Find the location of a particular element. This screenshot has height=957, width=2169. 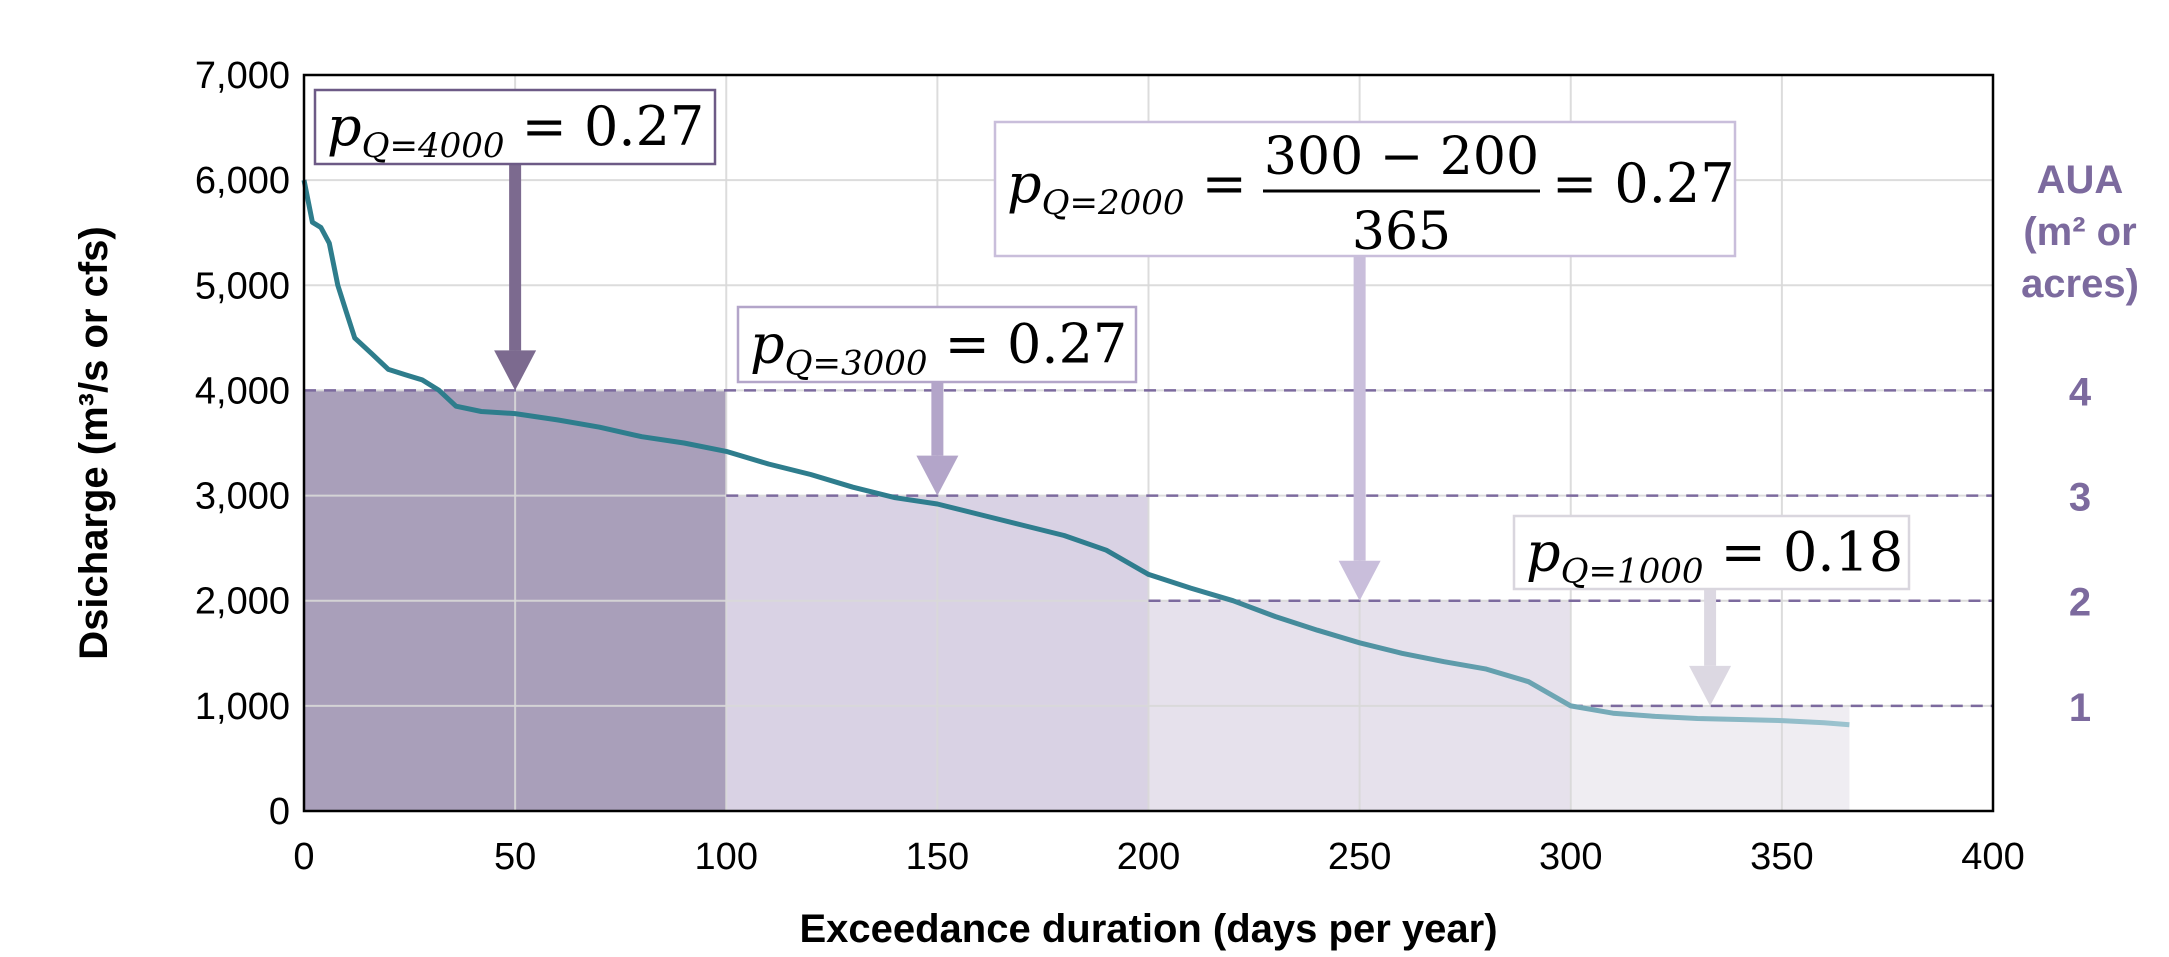

x-axis-ticks: 0 50 100 150 200 250 300 350 400 is located at coordinates (1158, 857).